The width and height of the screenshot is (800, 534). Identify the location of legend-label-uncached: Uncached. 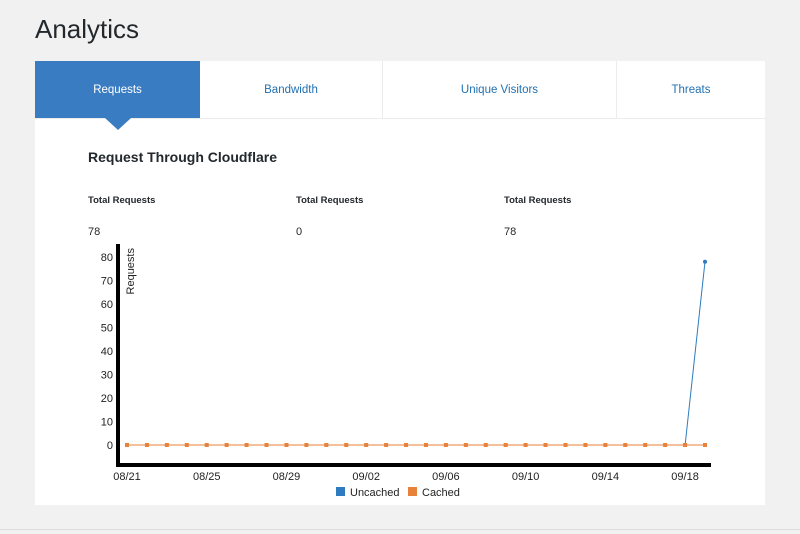
(375, 493).